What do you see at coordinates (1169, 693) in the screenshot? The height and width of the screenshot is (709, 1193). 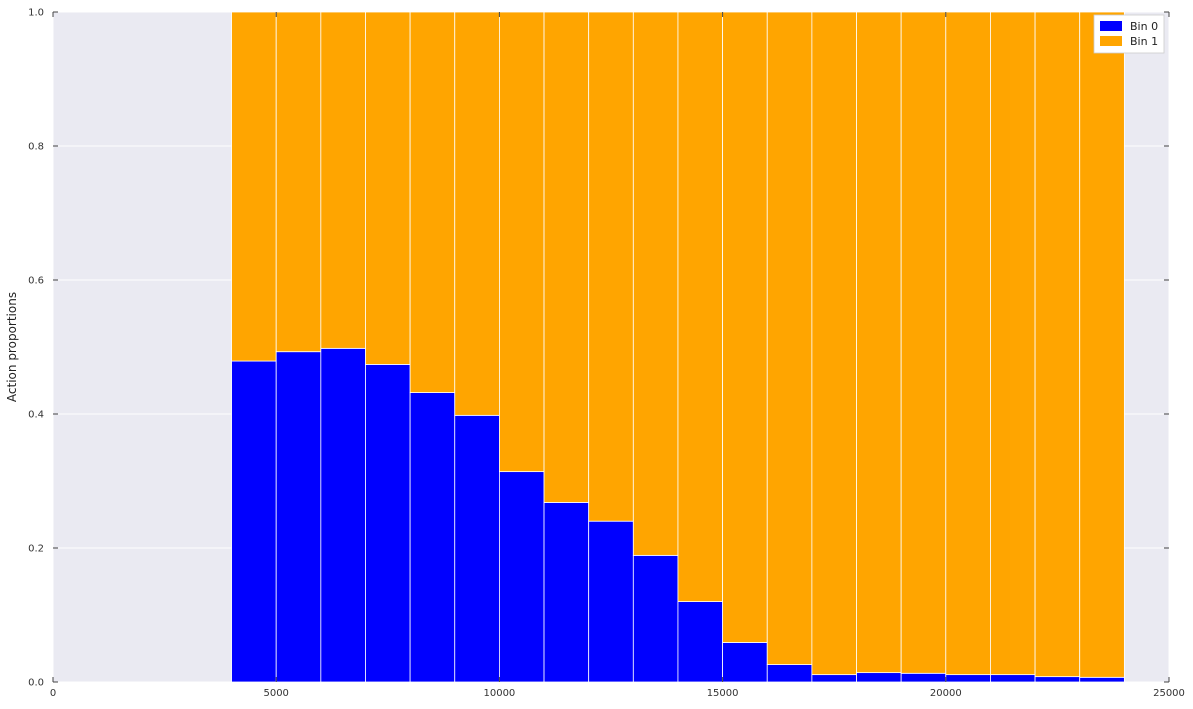 I see `x-tick-label: 25000` at bounding box center [1169, 693].